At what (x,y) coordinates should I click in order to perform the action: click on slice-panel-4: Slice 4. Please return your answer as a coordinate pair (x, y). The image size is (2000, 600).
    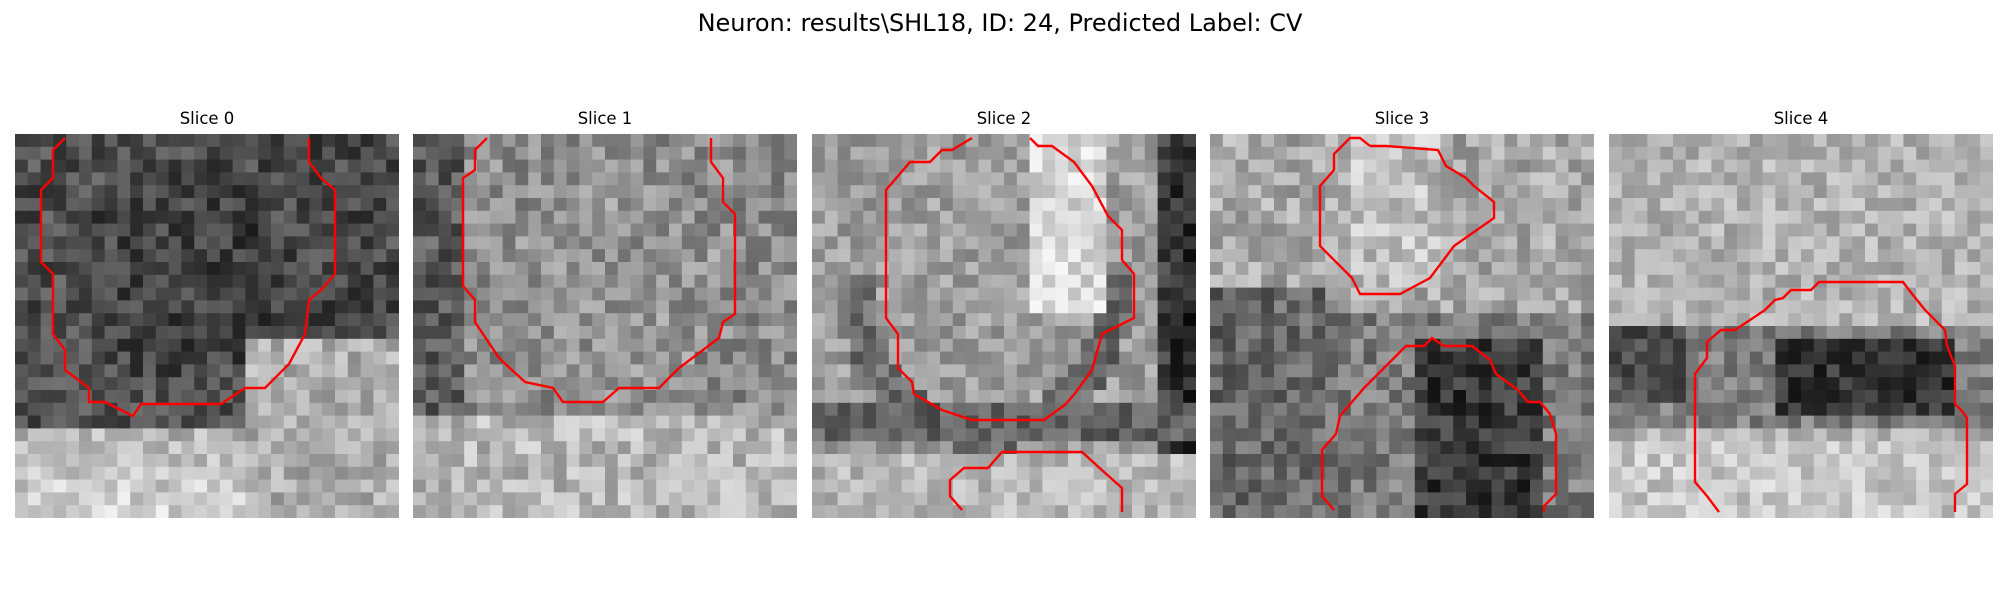
    Looking at the image, I should click on (1801, 313).